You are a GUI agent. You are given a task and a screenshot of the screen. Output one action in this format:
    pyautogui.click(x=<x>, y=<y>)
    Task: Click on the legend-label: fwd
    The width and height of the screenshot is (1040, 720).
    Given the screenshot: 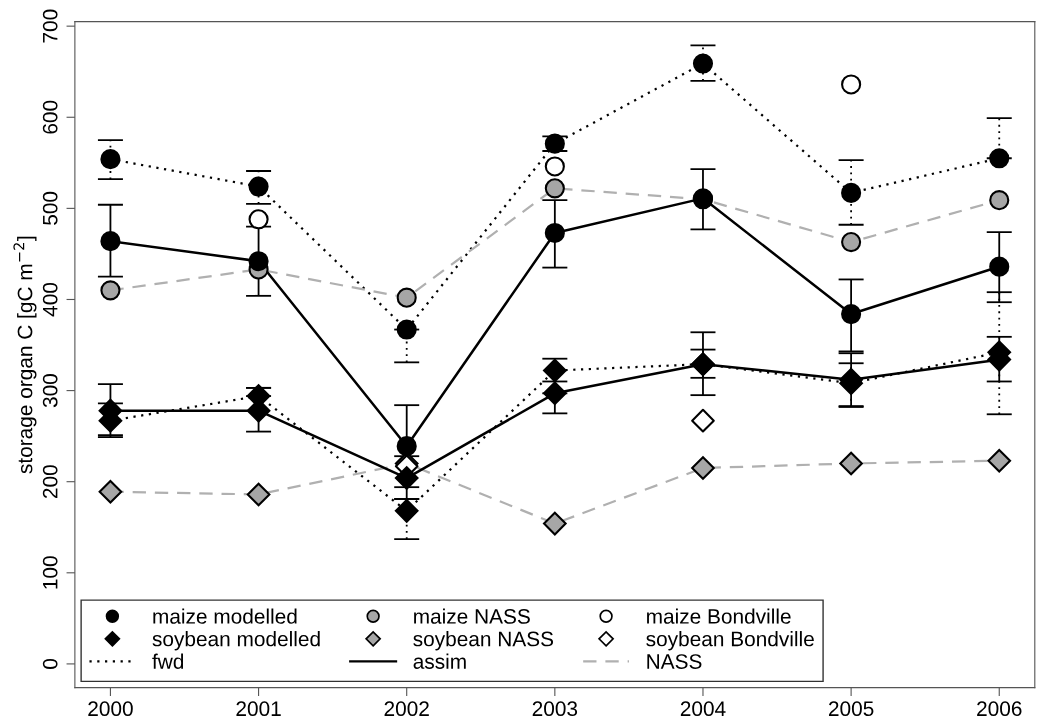 What is the action you would take?
    pyautogui.click(x=168, y=661)
    